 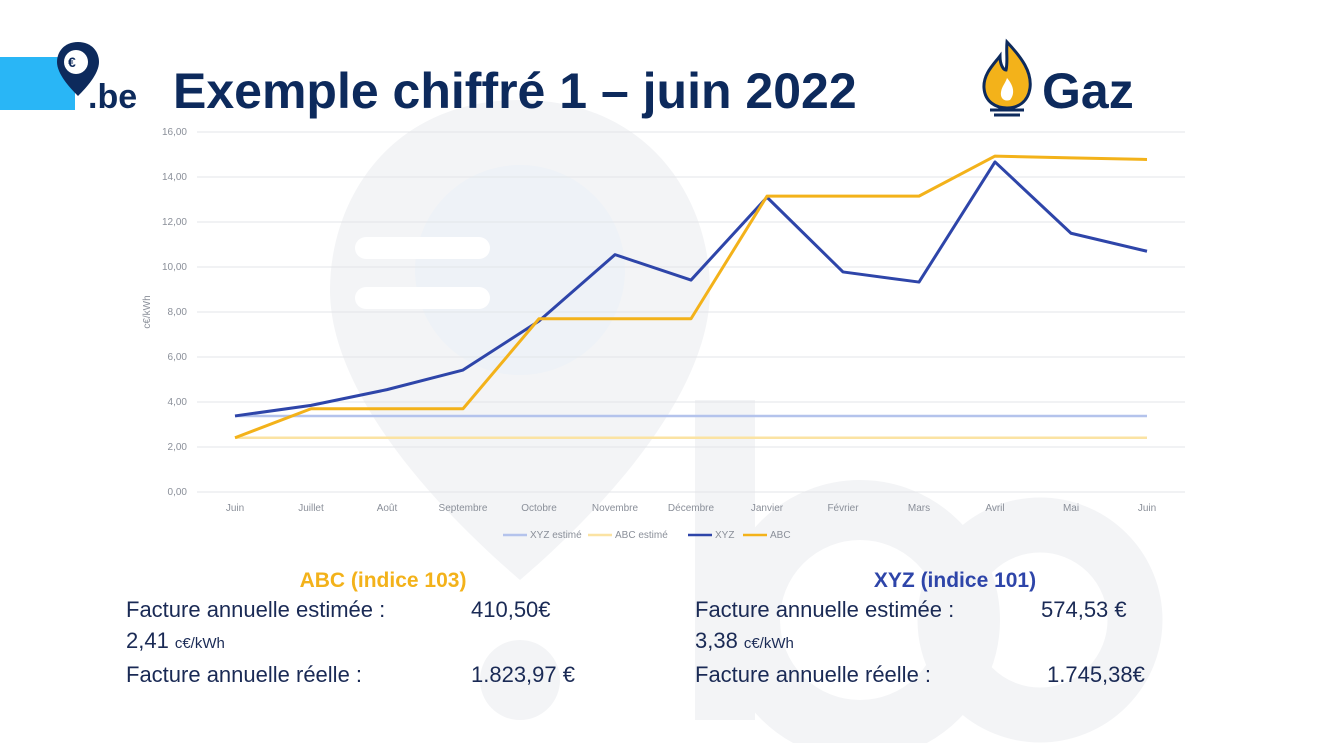 What do you see at coordinates (724, 535) in the screenshot?
I see `legend-label: XYZ` at bounding box center [724, 535].